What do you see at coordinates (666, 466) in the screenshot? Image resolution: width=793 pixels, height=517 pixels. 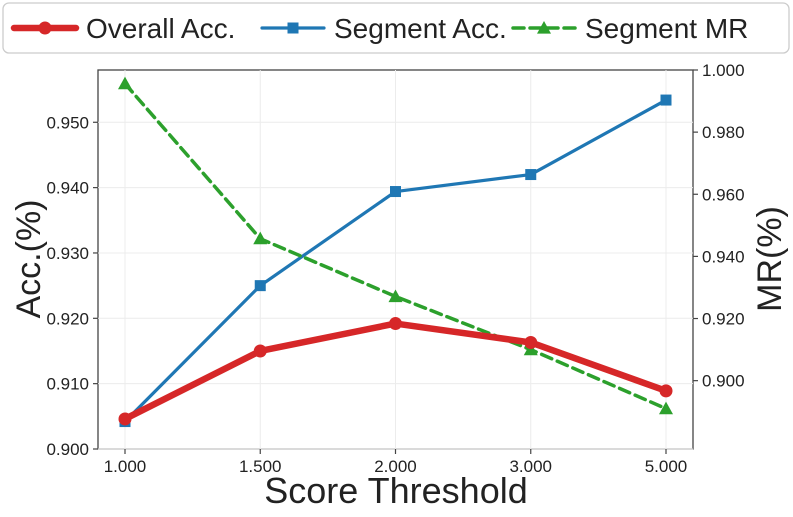 I see `x-tick-label: 5.000` at bounding box center [666, 466].